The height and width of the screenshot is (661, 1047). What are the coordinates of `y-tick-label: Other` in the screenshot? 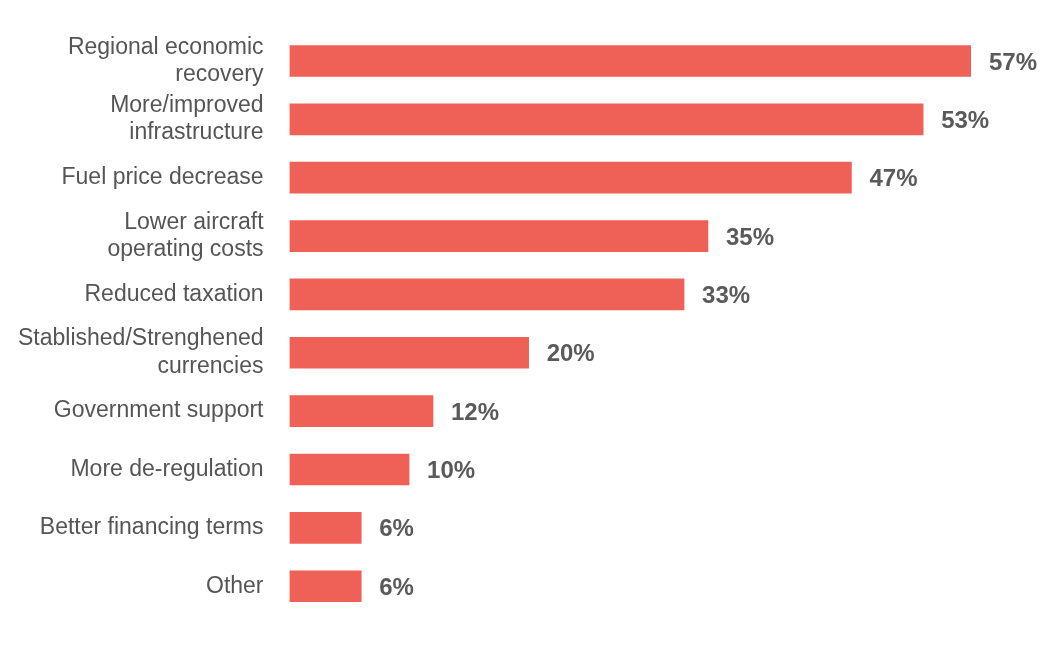 It's located at (234, 584).